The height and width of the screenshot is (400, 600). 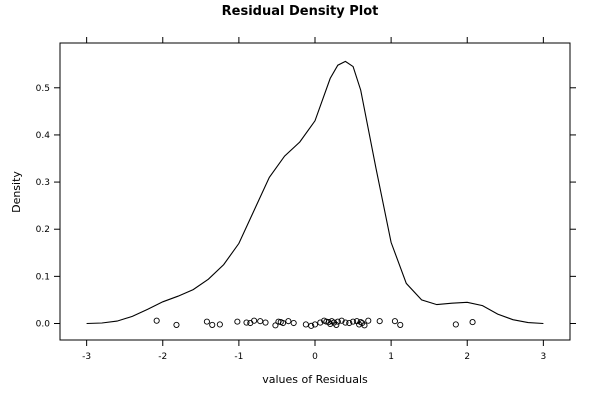 What do you see at coordinates (315, 379) in the screenshot?
I see `x-axis-label: values of Residuals` at bounding box center [315, 379].